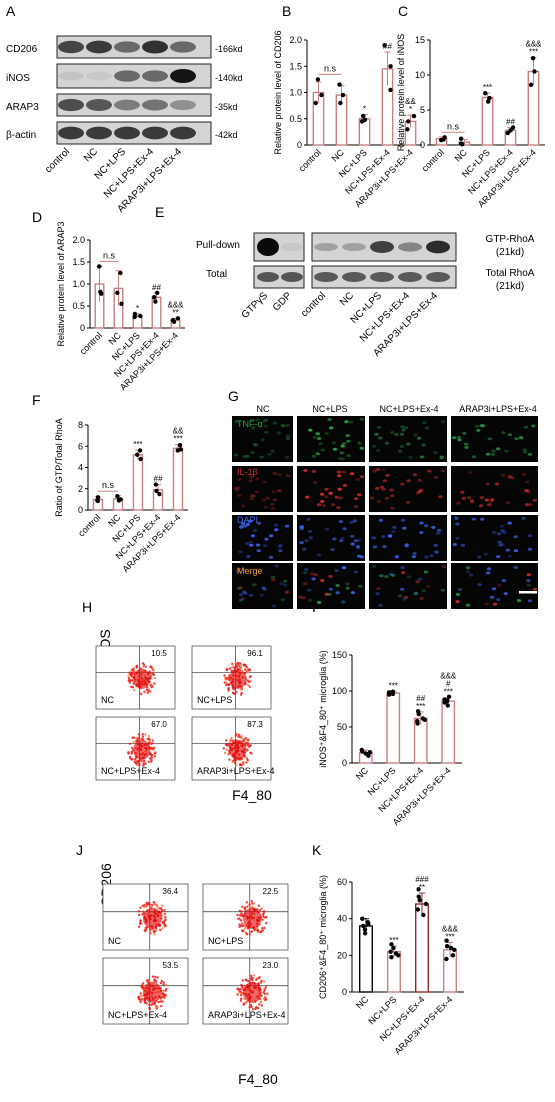 Image resolution: width=555 pixels, height=1102 pixels. Describe the element at coordinates (247, 1015) in the screenshot. I see `flow-plot-label: ARAP3i+LPS+Ex-4` at that location.